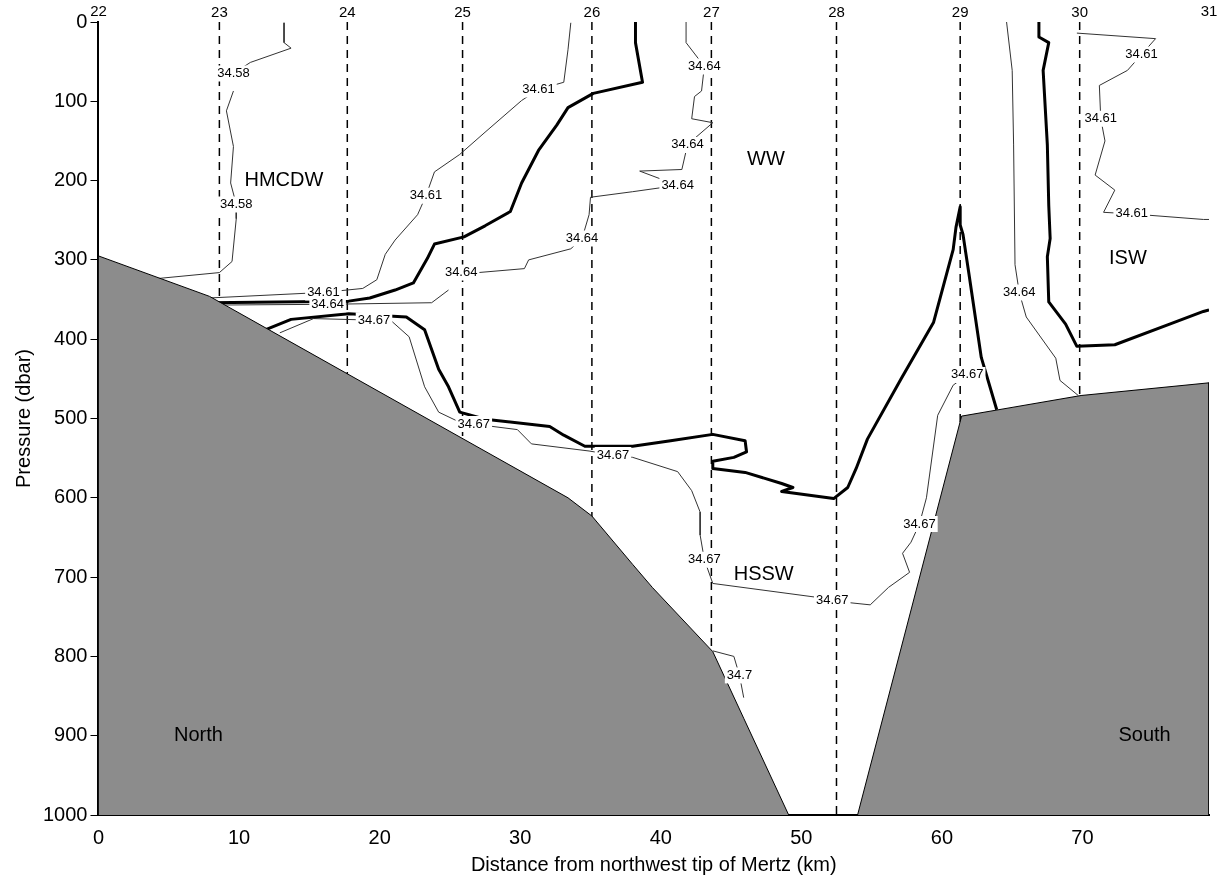  Describe the element at coordinates (1080, 11) in the screenshot. I see `annotation: 30` at that location.